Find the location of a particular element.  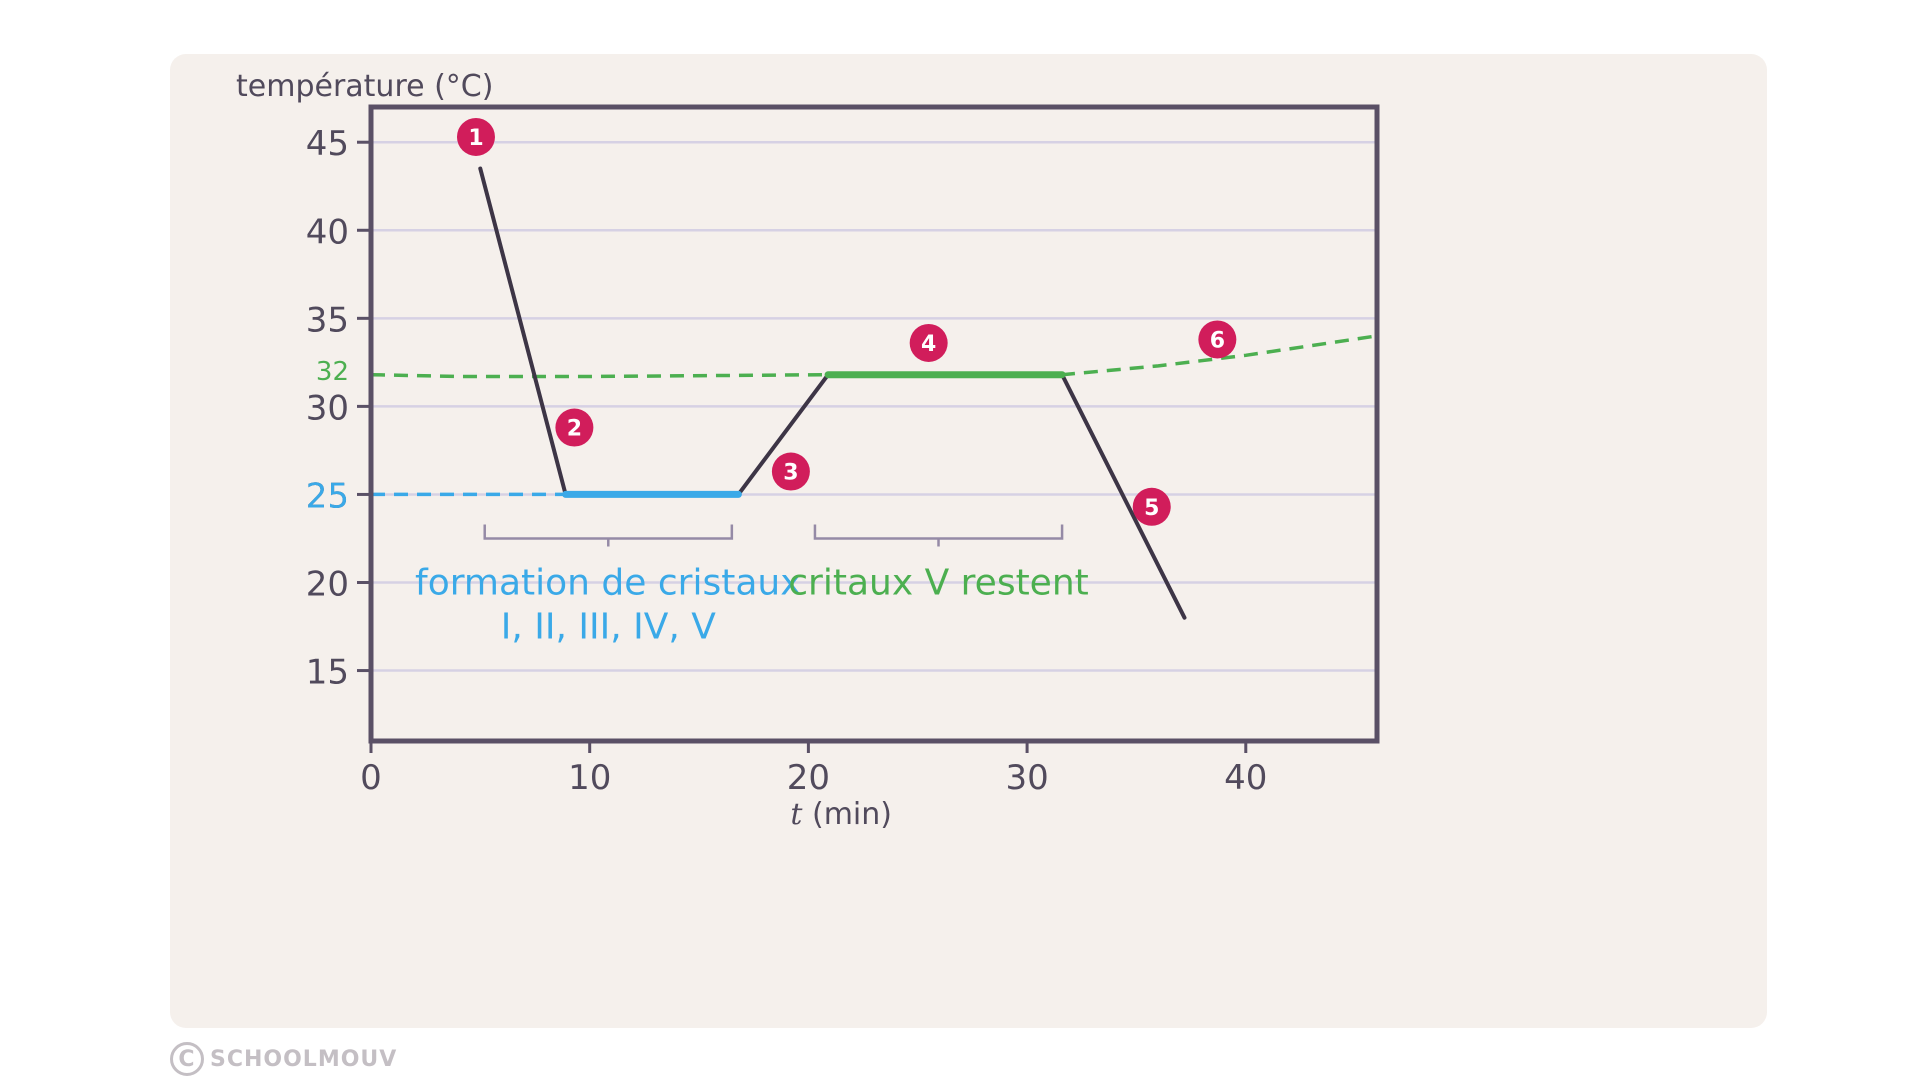

y-axis-title: température (°C) is located at coordinates (364, 86).